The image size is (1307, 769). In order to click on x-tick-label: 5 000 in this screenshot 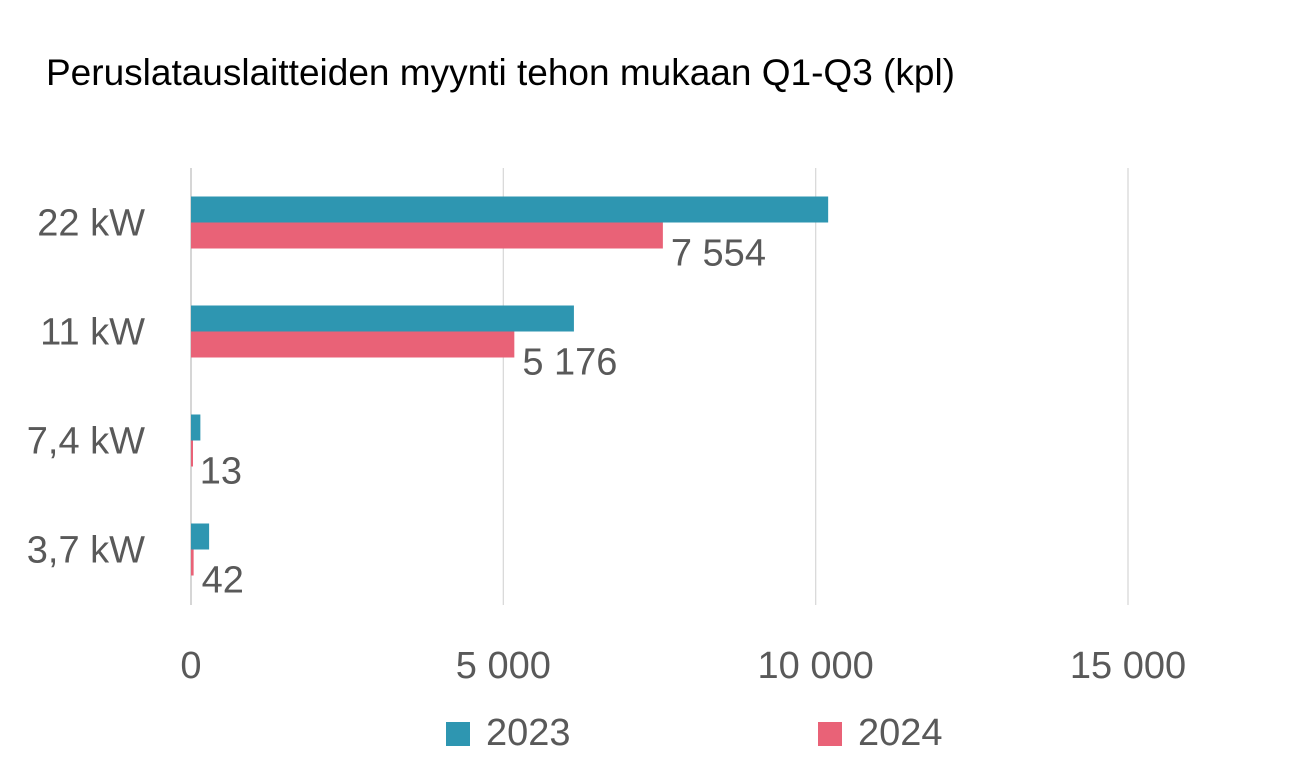, I will do `click(503, 666)`.